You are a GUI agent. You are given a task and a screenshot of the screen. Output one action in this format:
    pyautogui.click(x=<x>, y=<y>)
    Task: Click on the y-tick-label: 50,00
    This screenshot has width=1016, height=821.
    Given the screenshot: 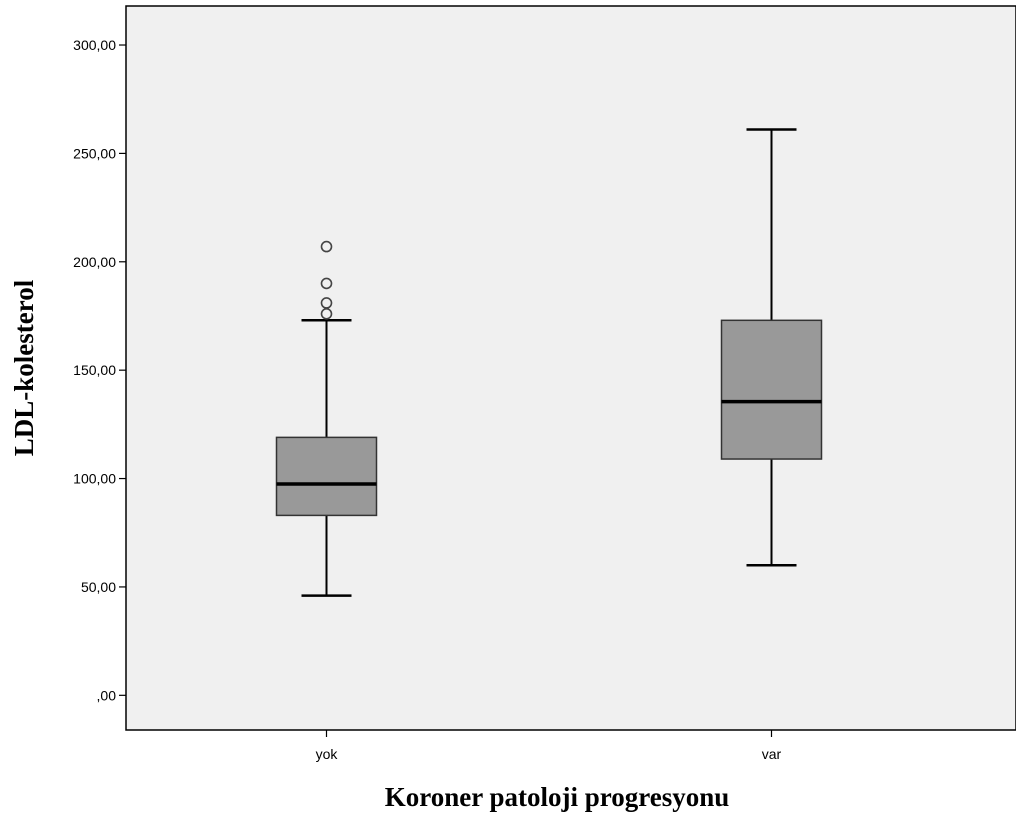 What is the action you would take?
    pyautogui.click(x=98, y=587)
    